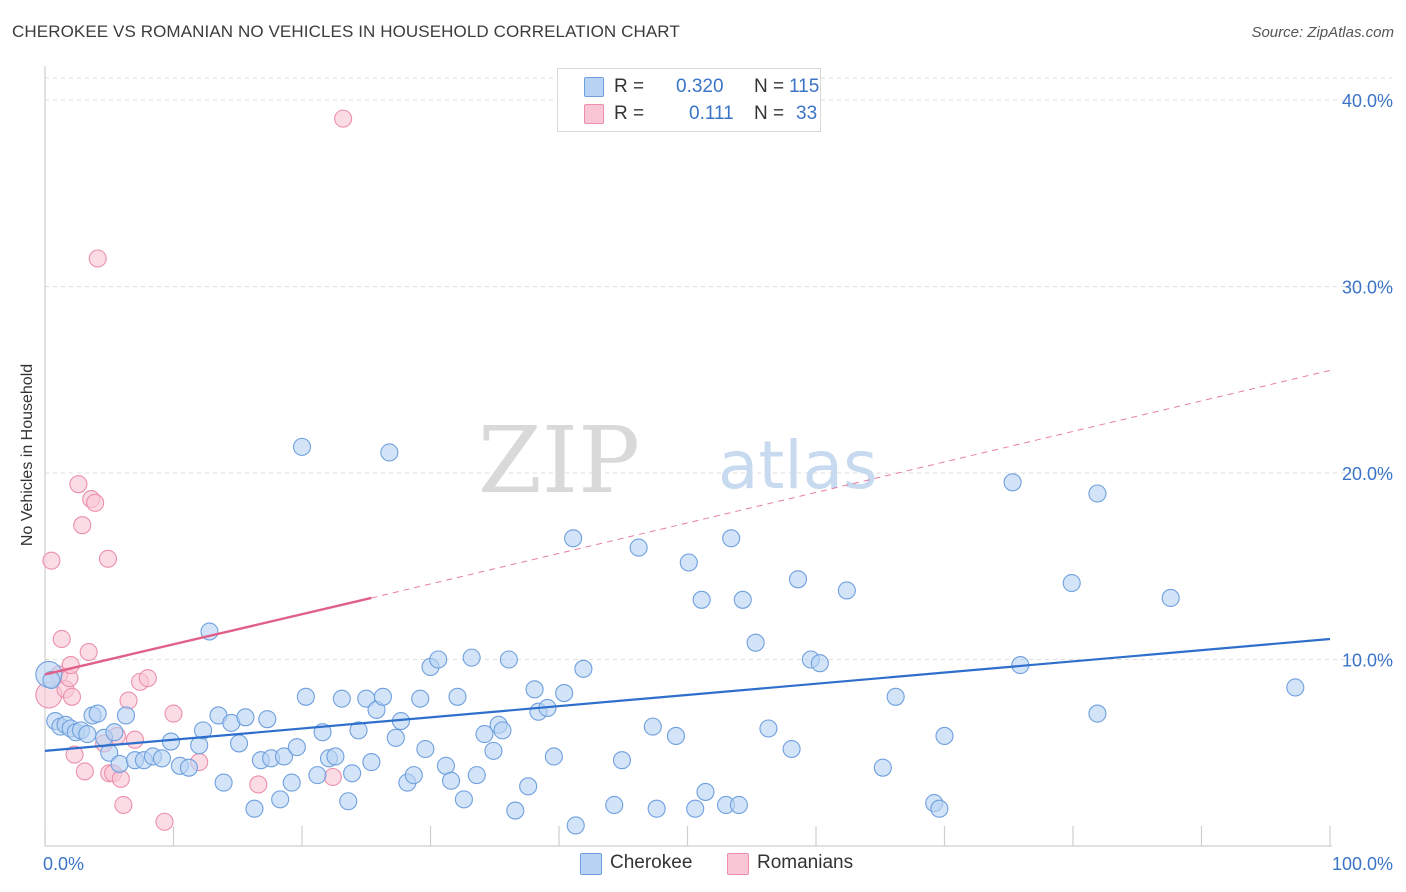 This screenshot has width=1406, height=892. I want to click on romanian-trend-line, so click(208, 636).